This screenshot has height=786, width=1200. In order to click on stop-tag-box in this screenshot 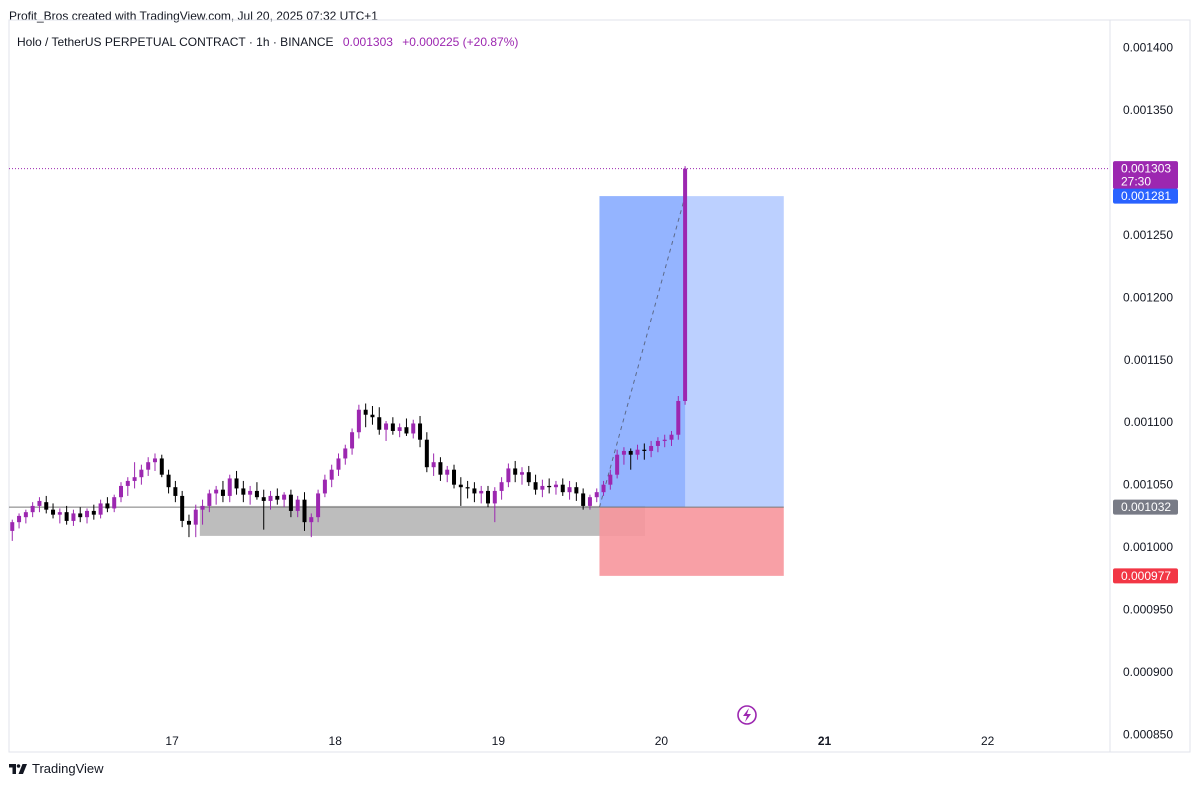, I will do `click(1145, 576)`.